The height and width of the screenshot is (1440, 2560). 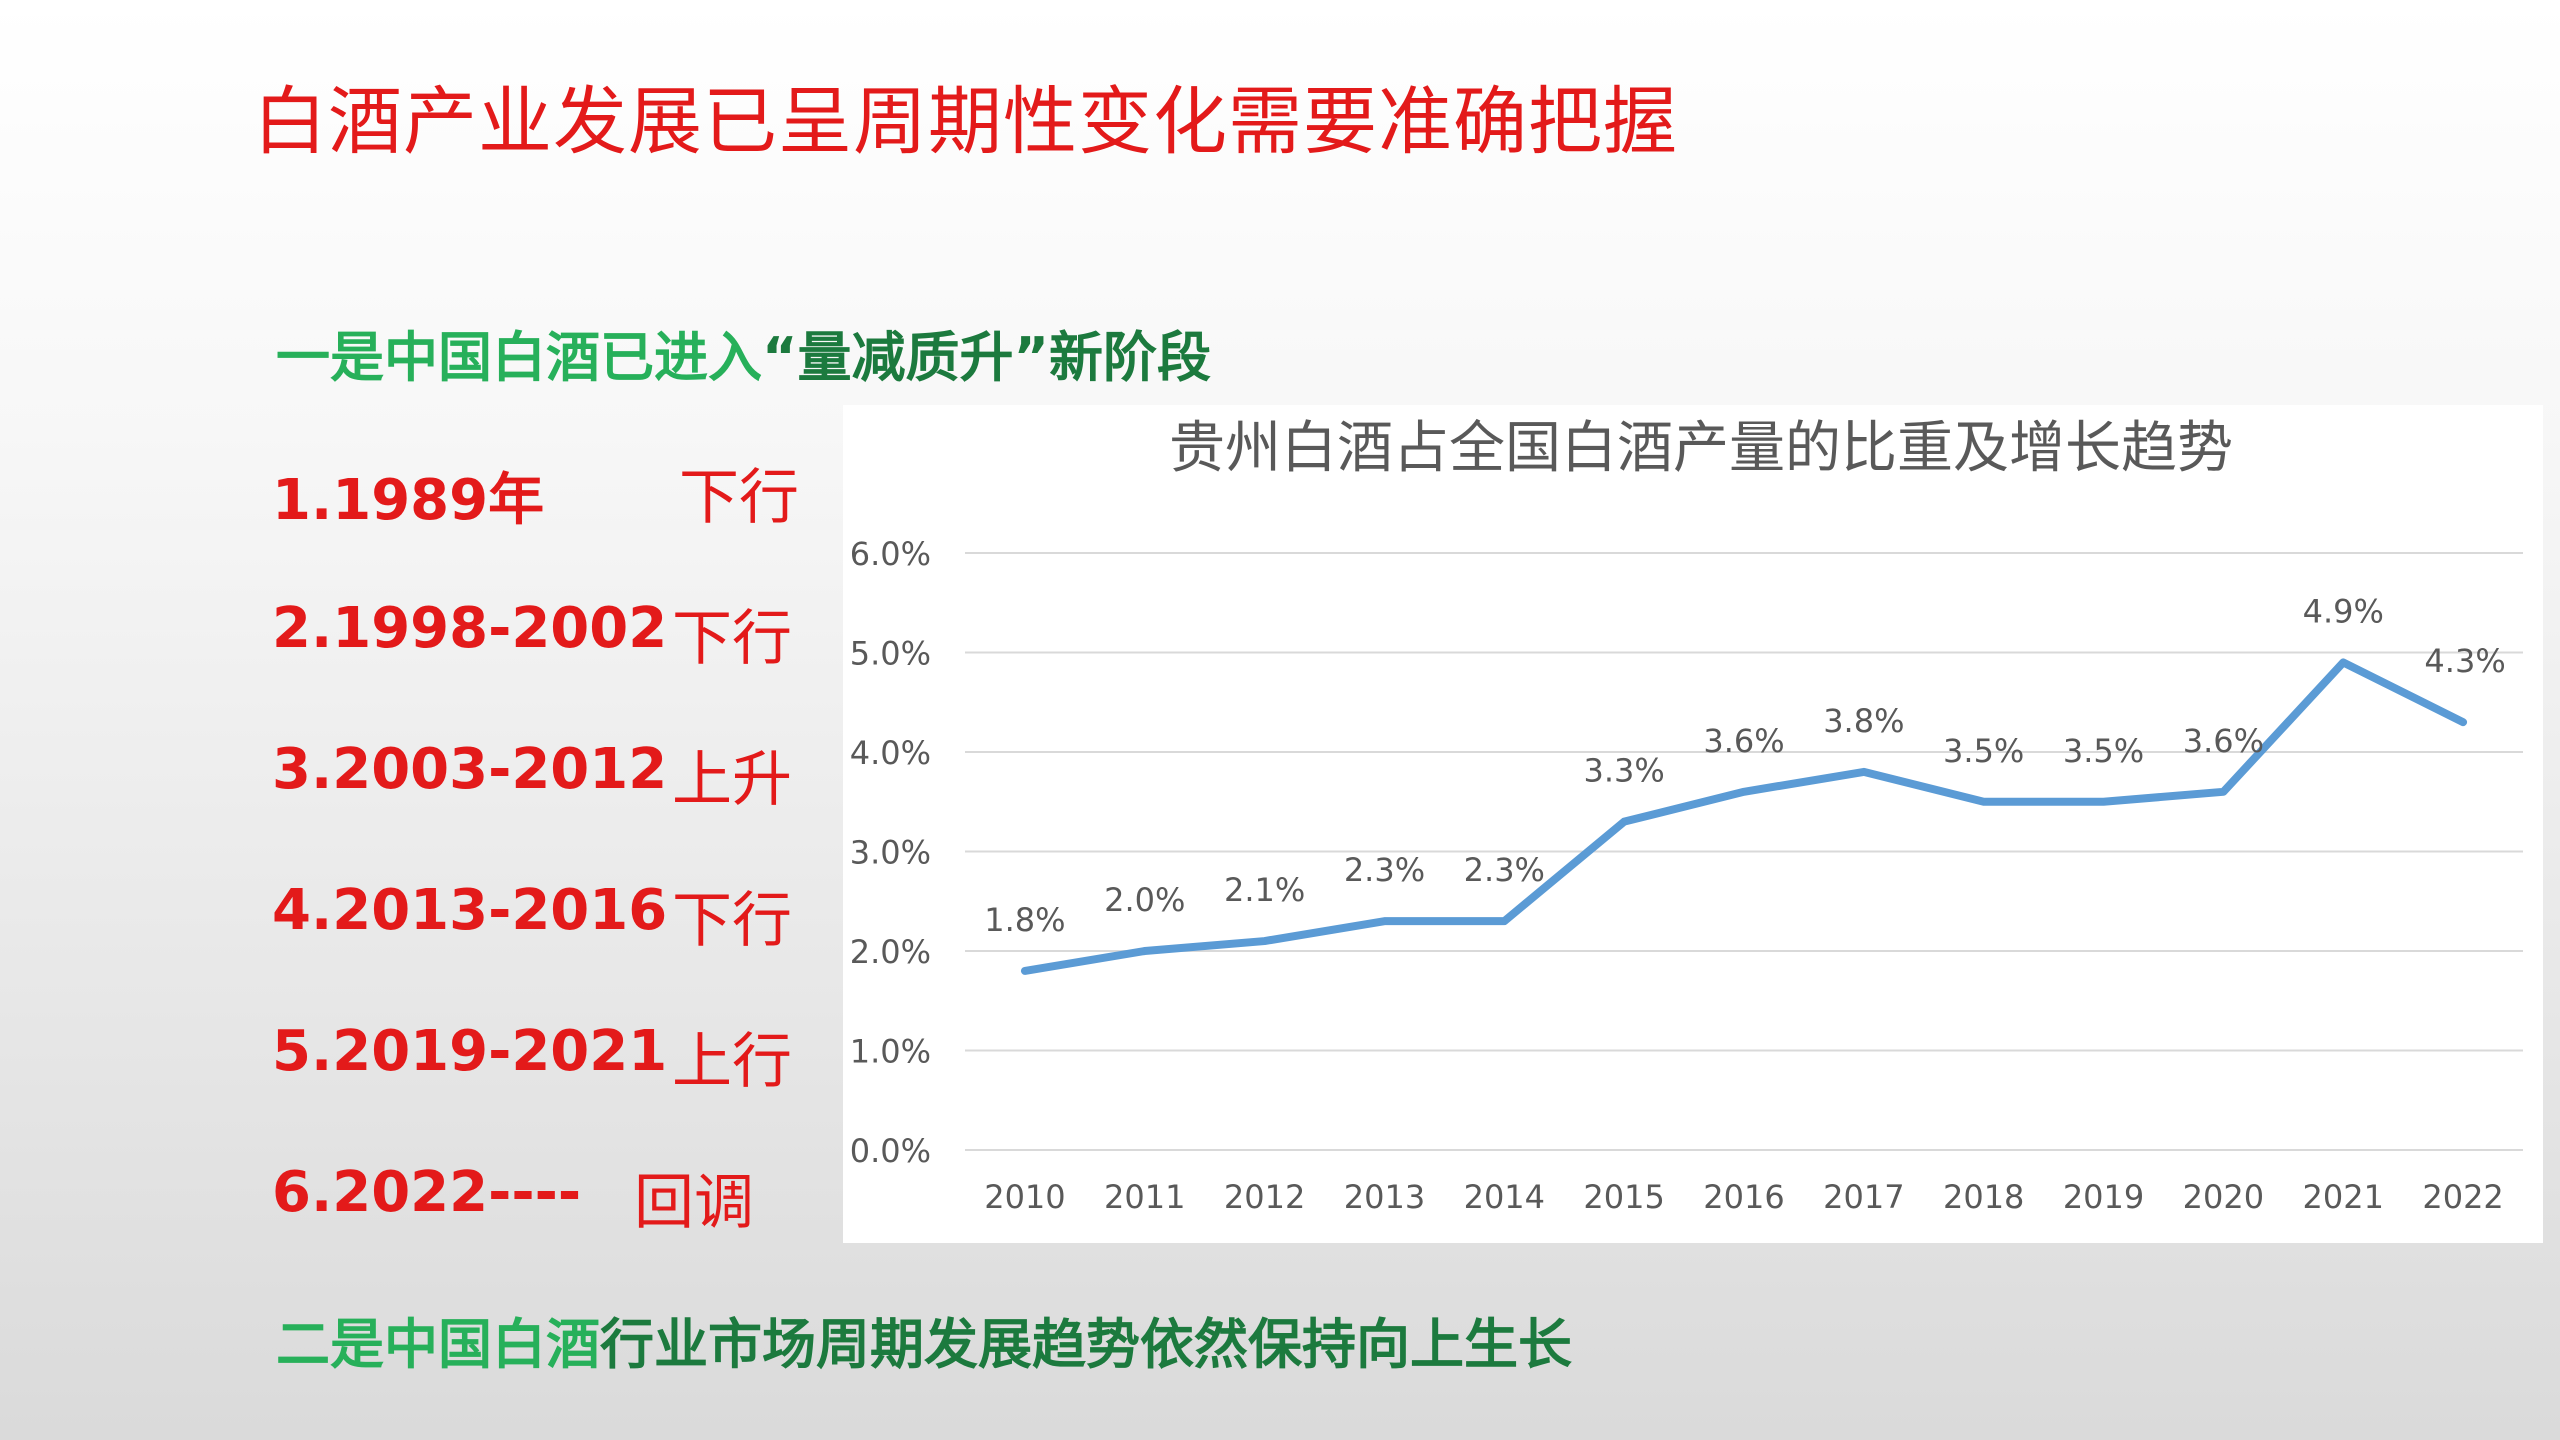 I want to click on period-item-5: 5.2019-2021 上行, so click(x=552, y=1058).